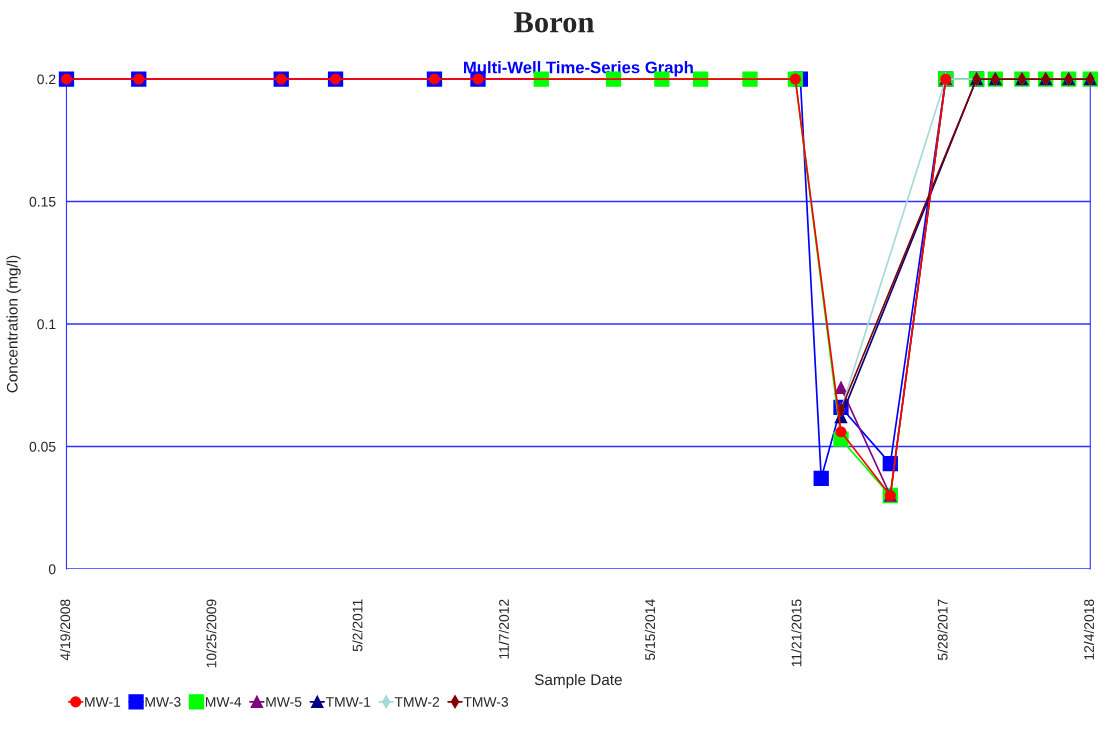 The height and width of the screenshot is (732, 1108). I want to click on y-tick-label: 0.05, so click(42, 446).